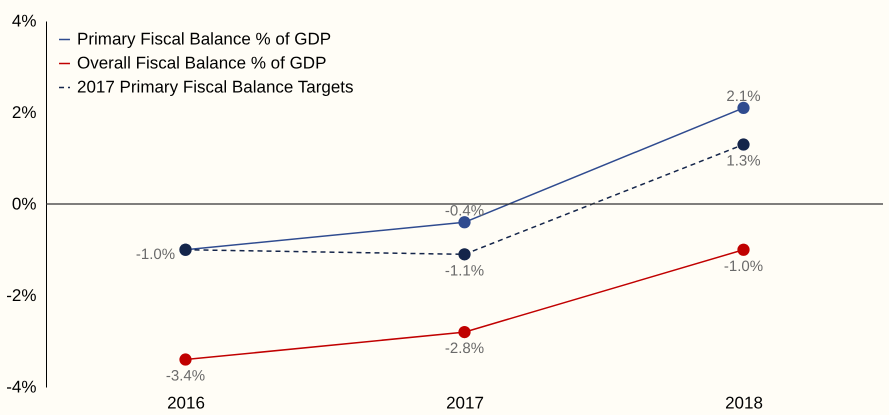 This screenshot has width=889, height=415. What do you see at coordinates (744, 403) in the screenshot?
I see `x-tick-label: 2018` at bounding box center [744, 403].